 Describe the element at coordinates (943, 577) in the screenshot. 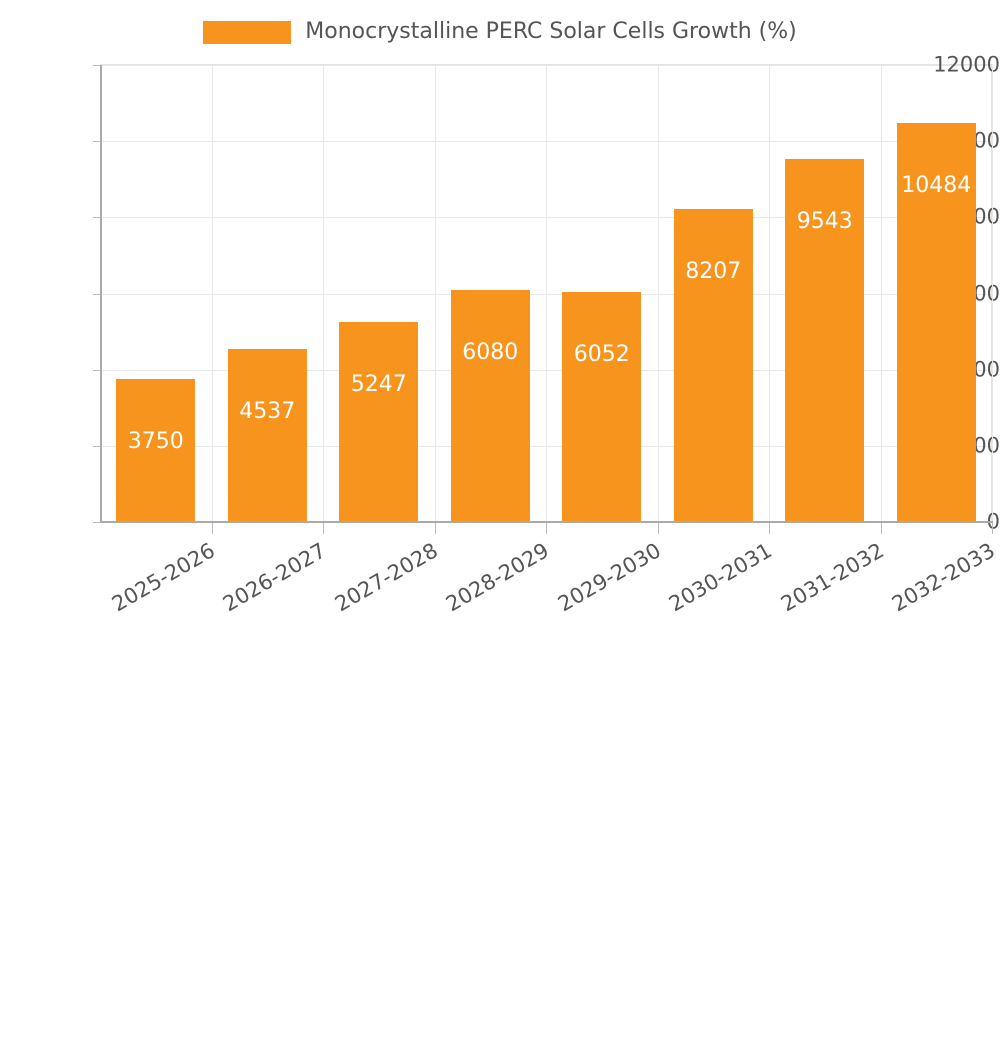

I see `x-axis-tick-label: 2032-2033` at that location.